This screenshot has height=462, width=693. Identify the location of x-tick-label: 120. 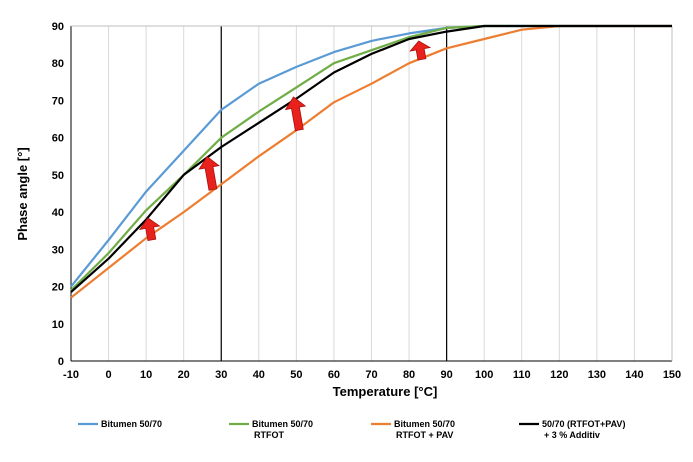
(559, 375).